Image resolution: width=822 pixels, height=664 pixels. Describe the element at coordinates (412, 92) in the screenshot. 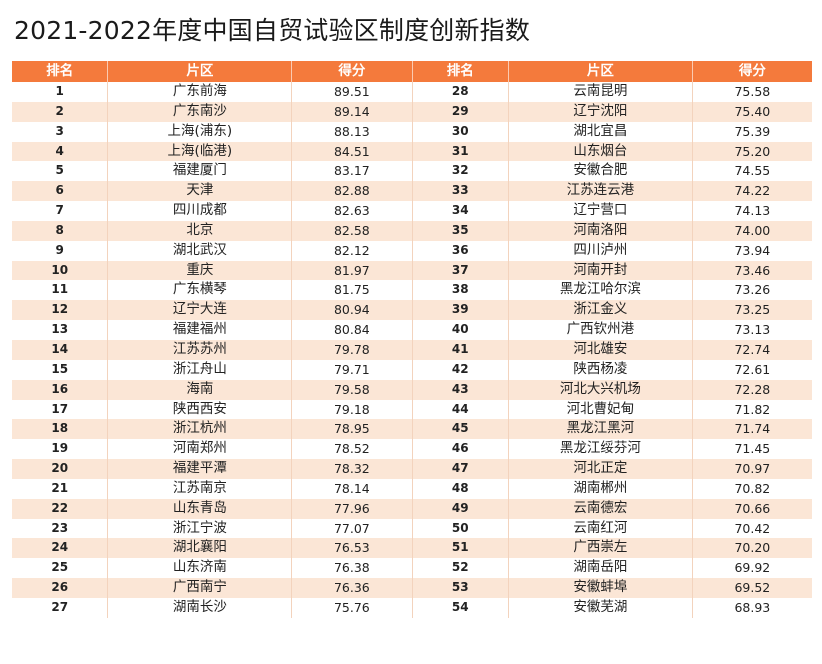

I see `table-row: 1 广东前海 89.51 28 云南昆明 75.58` at that location.